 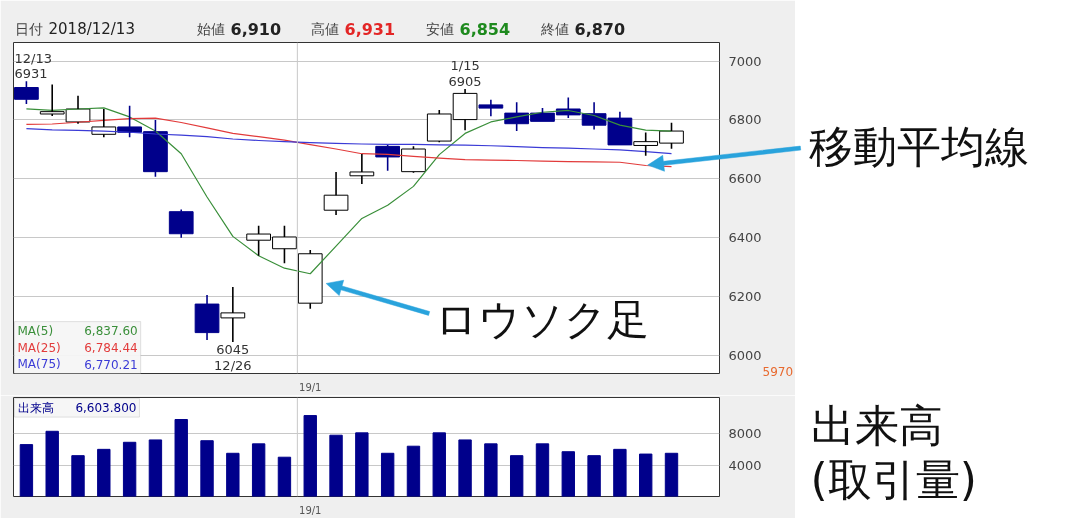 What do you see at coordinates (74, 28) in the screenshot?
I see `text: 日付 2018/12/13` at bounding box center [74, 28].